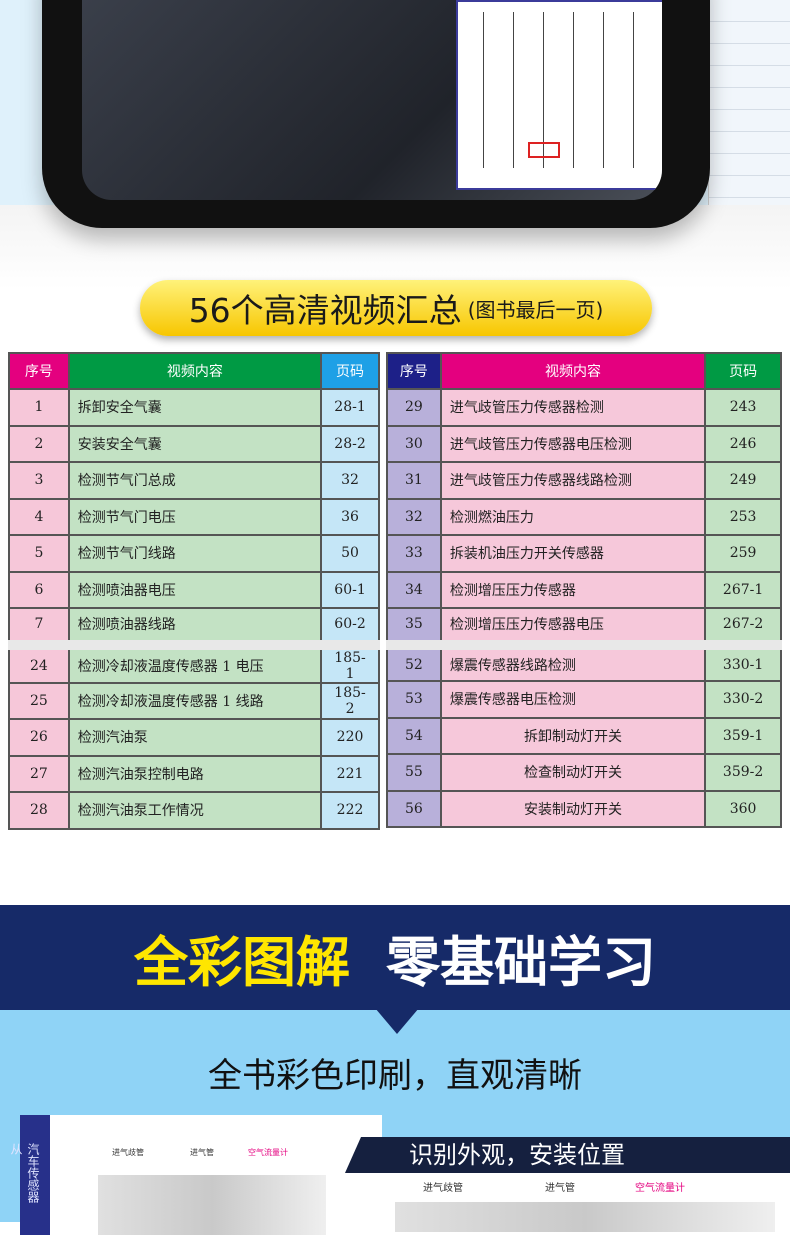  What do you see at coordinates (743, 589) in the screenshot?
I see `page-cell: 267-1` at bounding box center [743, 589].